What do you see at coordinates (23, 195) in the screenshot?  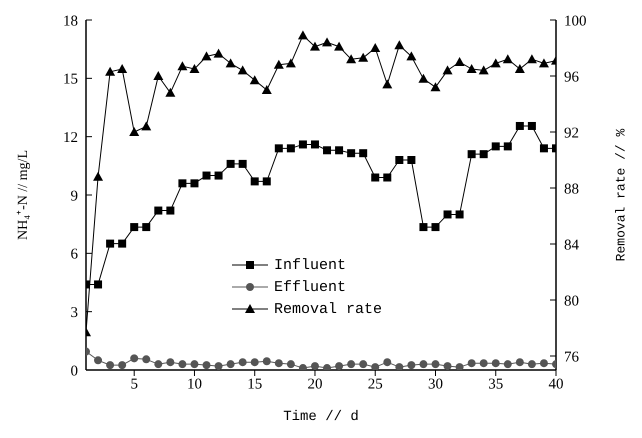 I see `y-axis-title: NH₄⁺-N // mg/L` at bounding box center [23, 195].